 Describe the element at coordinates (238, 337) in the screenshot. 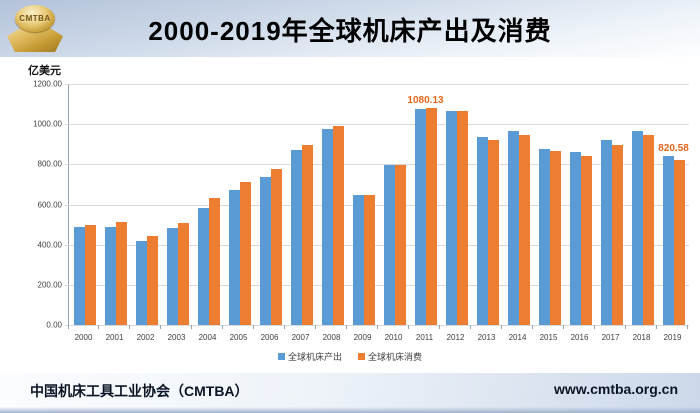

I see `x-axis-label: 2005` at that location.